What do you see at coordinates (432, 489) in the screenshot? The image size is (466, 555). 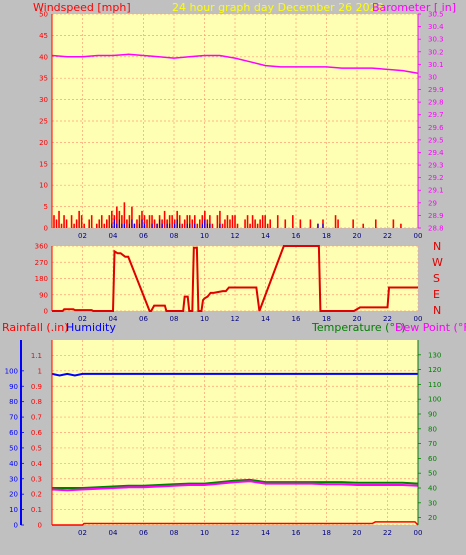 I see `right-tick-label: 40` at bounding box center [432, 489].